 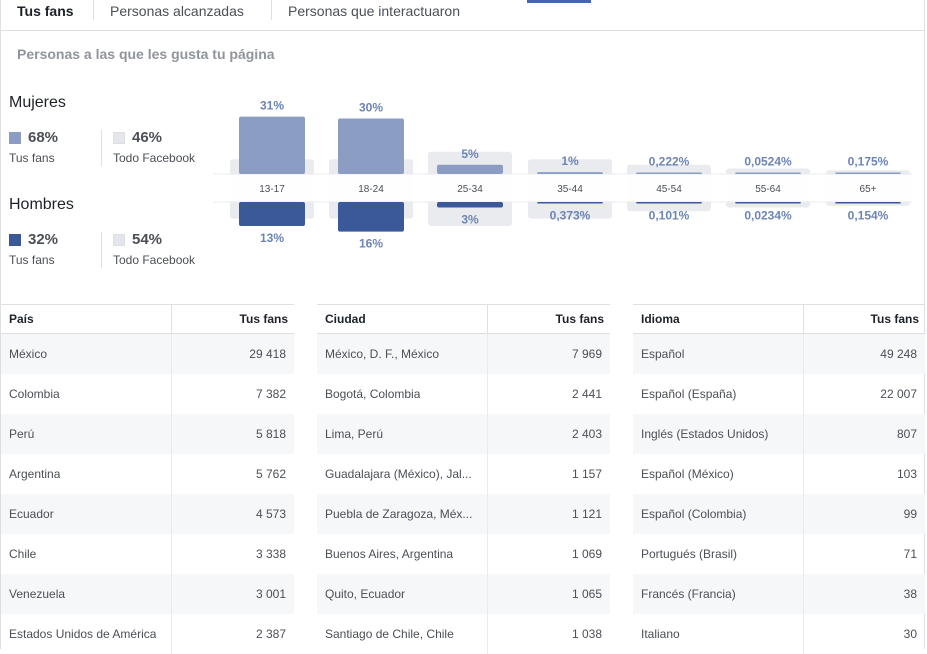 What do you see at coordinates (779, 394) in the screenshot?
I see `table-row: Español (España) 22 007` at bounding box center [779, 394].